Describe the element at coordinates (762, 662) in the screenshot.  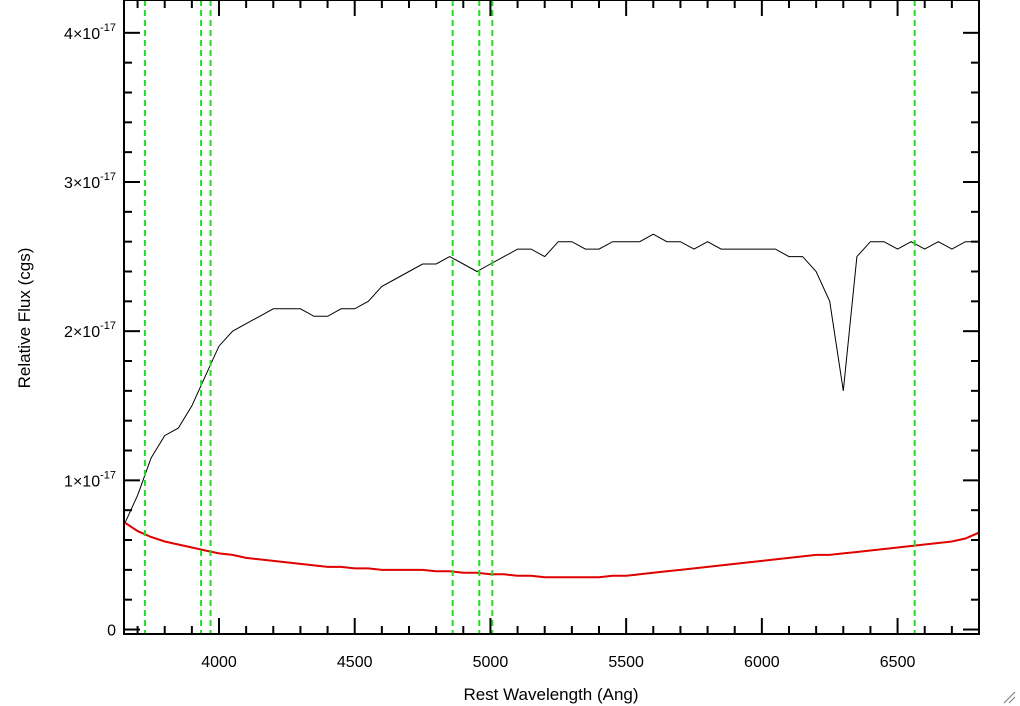
I see `x-tick-label: 6000` at that location.